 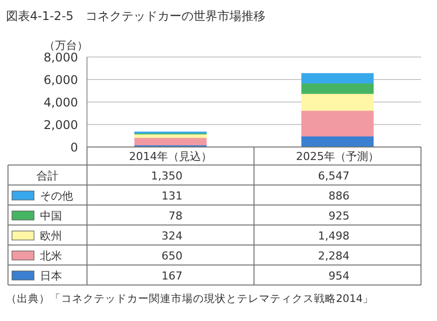 What do you see at coordinates (166, 176) in the screenshot?
I see `total-label: 1,350` at bounding box center [166, 176].